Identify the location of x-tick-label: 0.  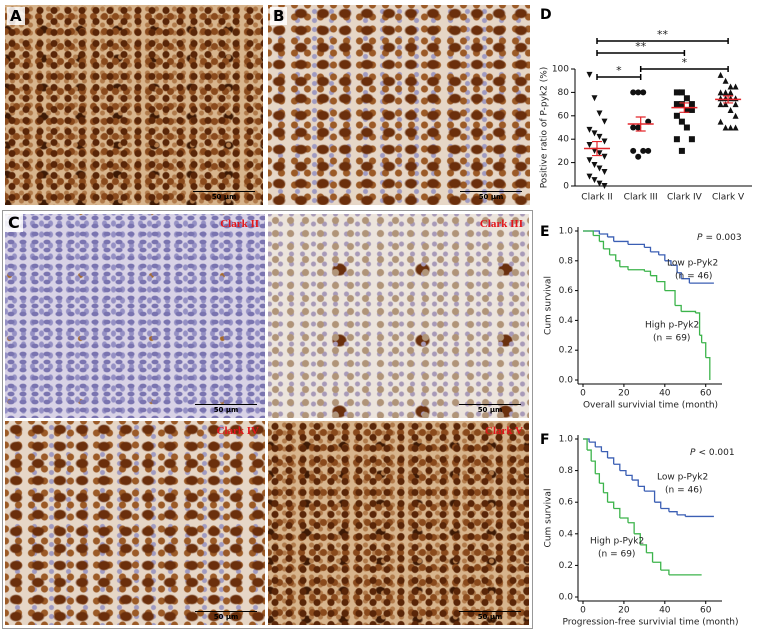
(583, 611).